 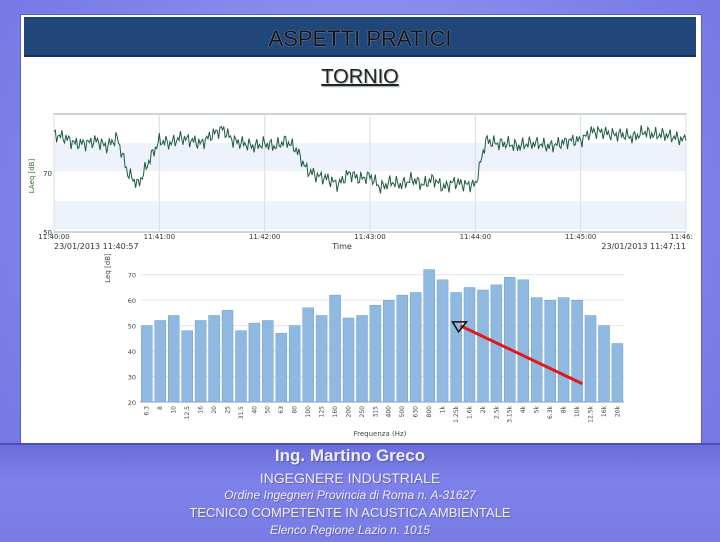 I want to click on x-tick-label: 2k, so click(x=483, y=409).